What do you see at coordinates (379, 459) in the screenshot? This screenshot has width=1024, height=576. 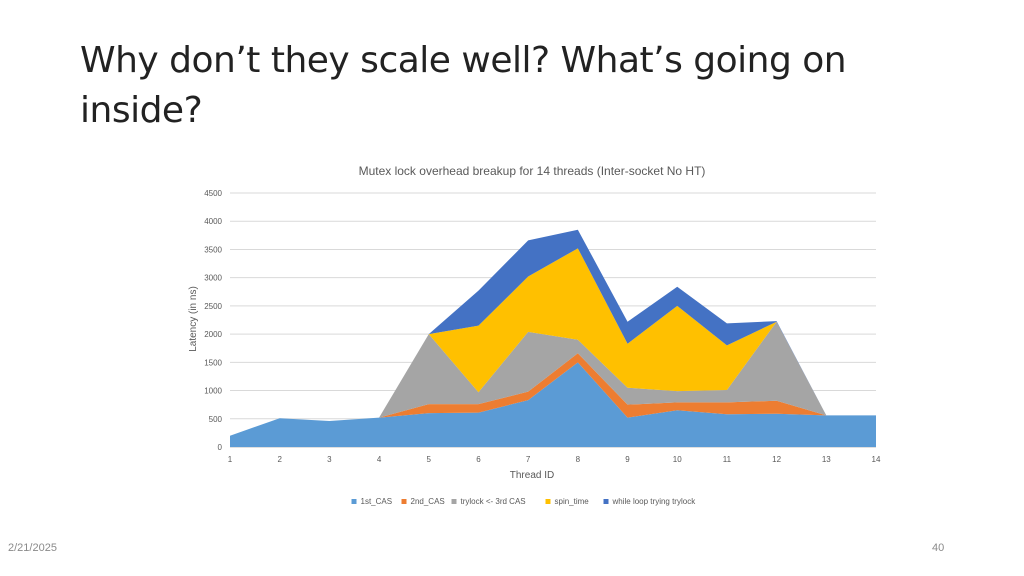 I see `x-tick-label: 4` at bounding box center [379, 459].